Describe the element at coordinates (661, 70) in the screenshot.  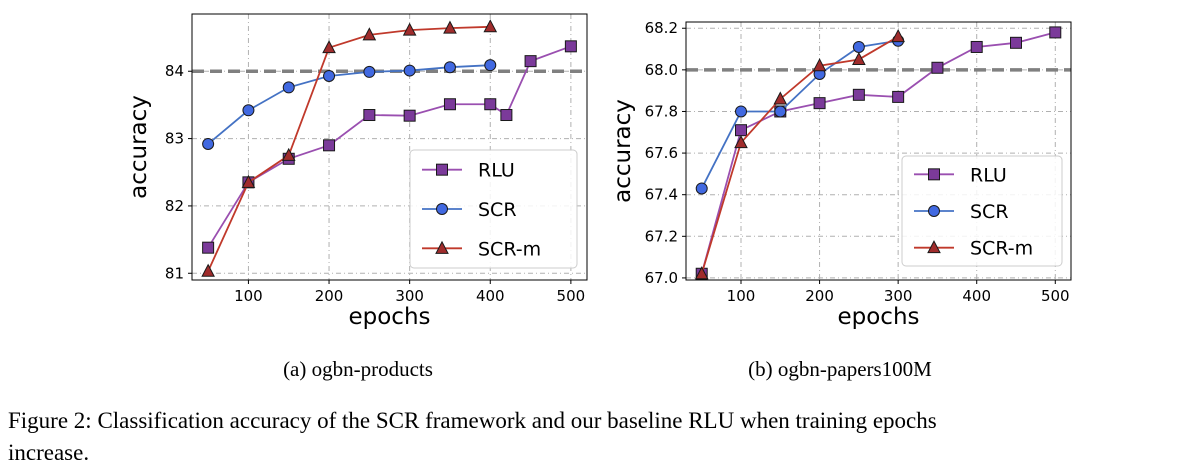
I see `y-tick-label: 68.0` at that location.